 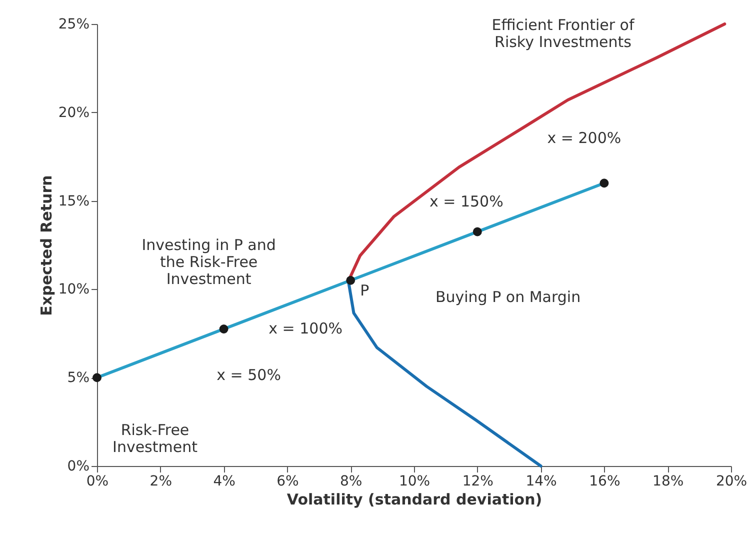 I want to click on x-tick-label: 14%, so click(x=541, y=482).